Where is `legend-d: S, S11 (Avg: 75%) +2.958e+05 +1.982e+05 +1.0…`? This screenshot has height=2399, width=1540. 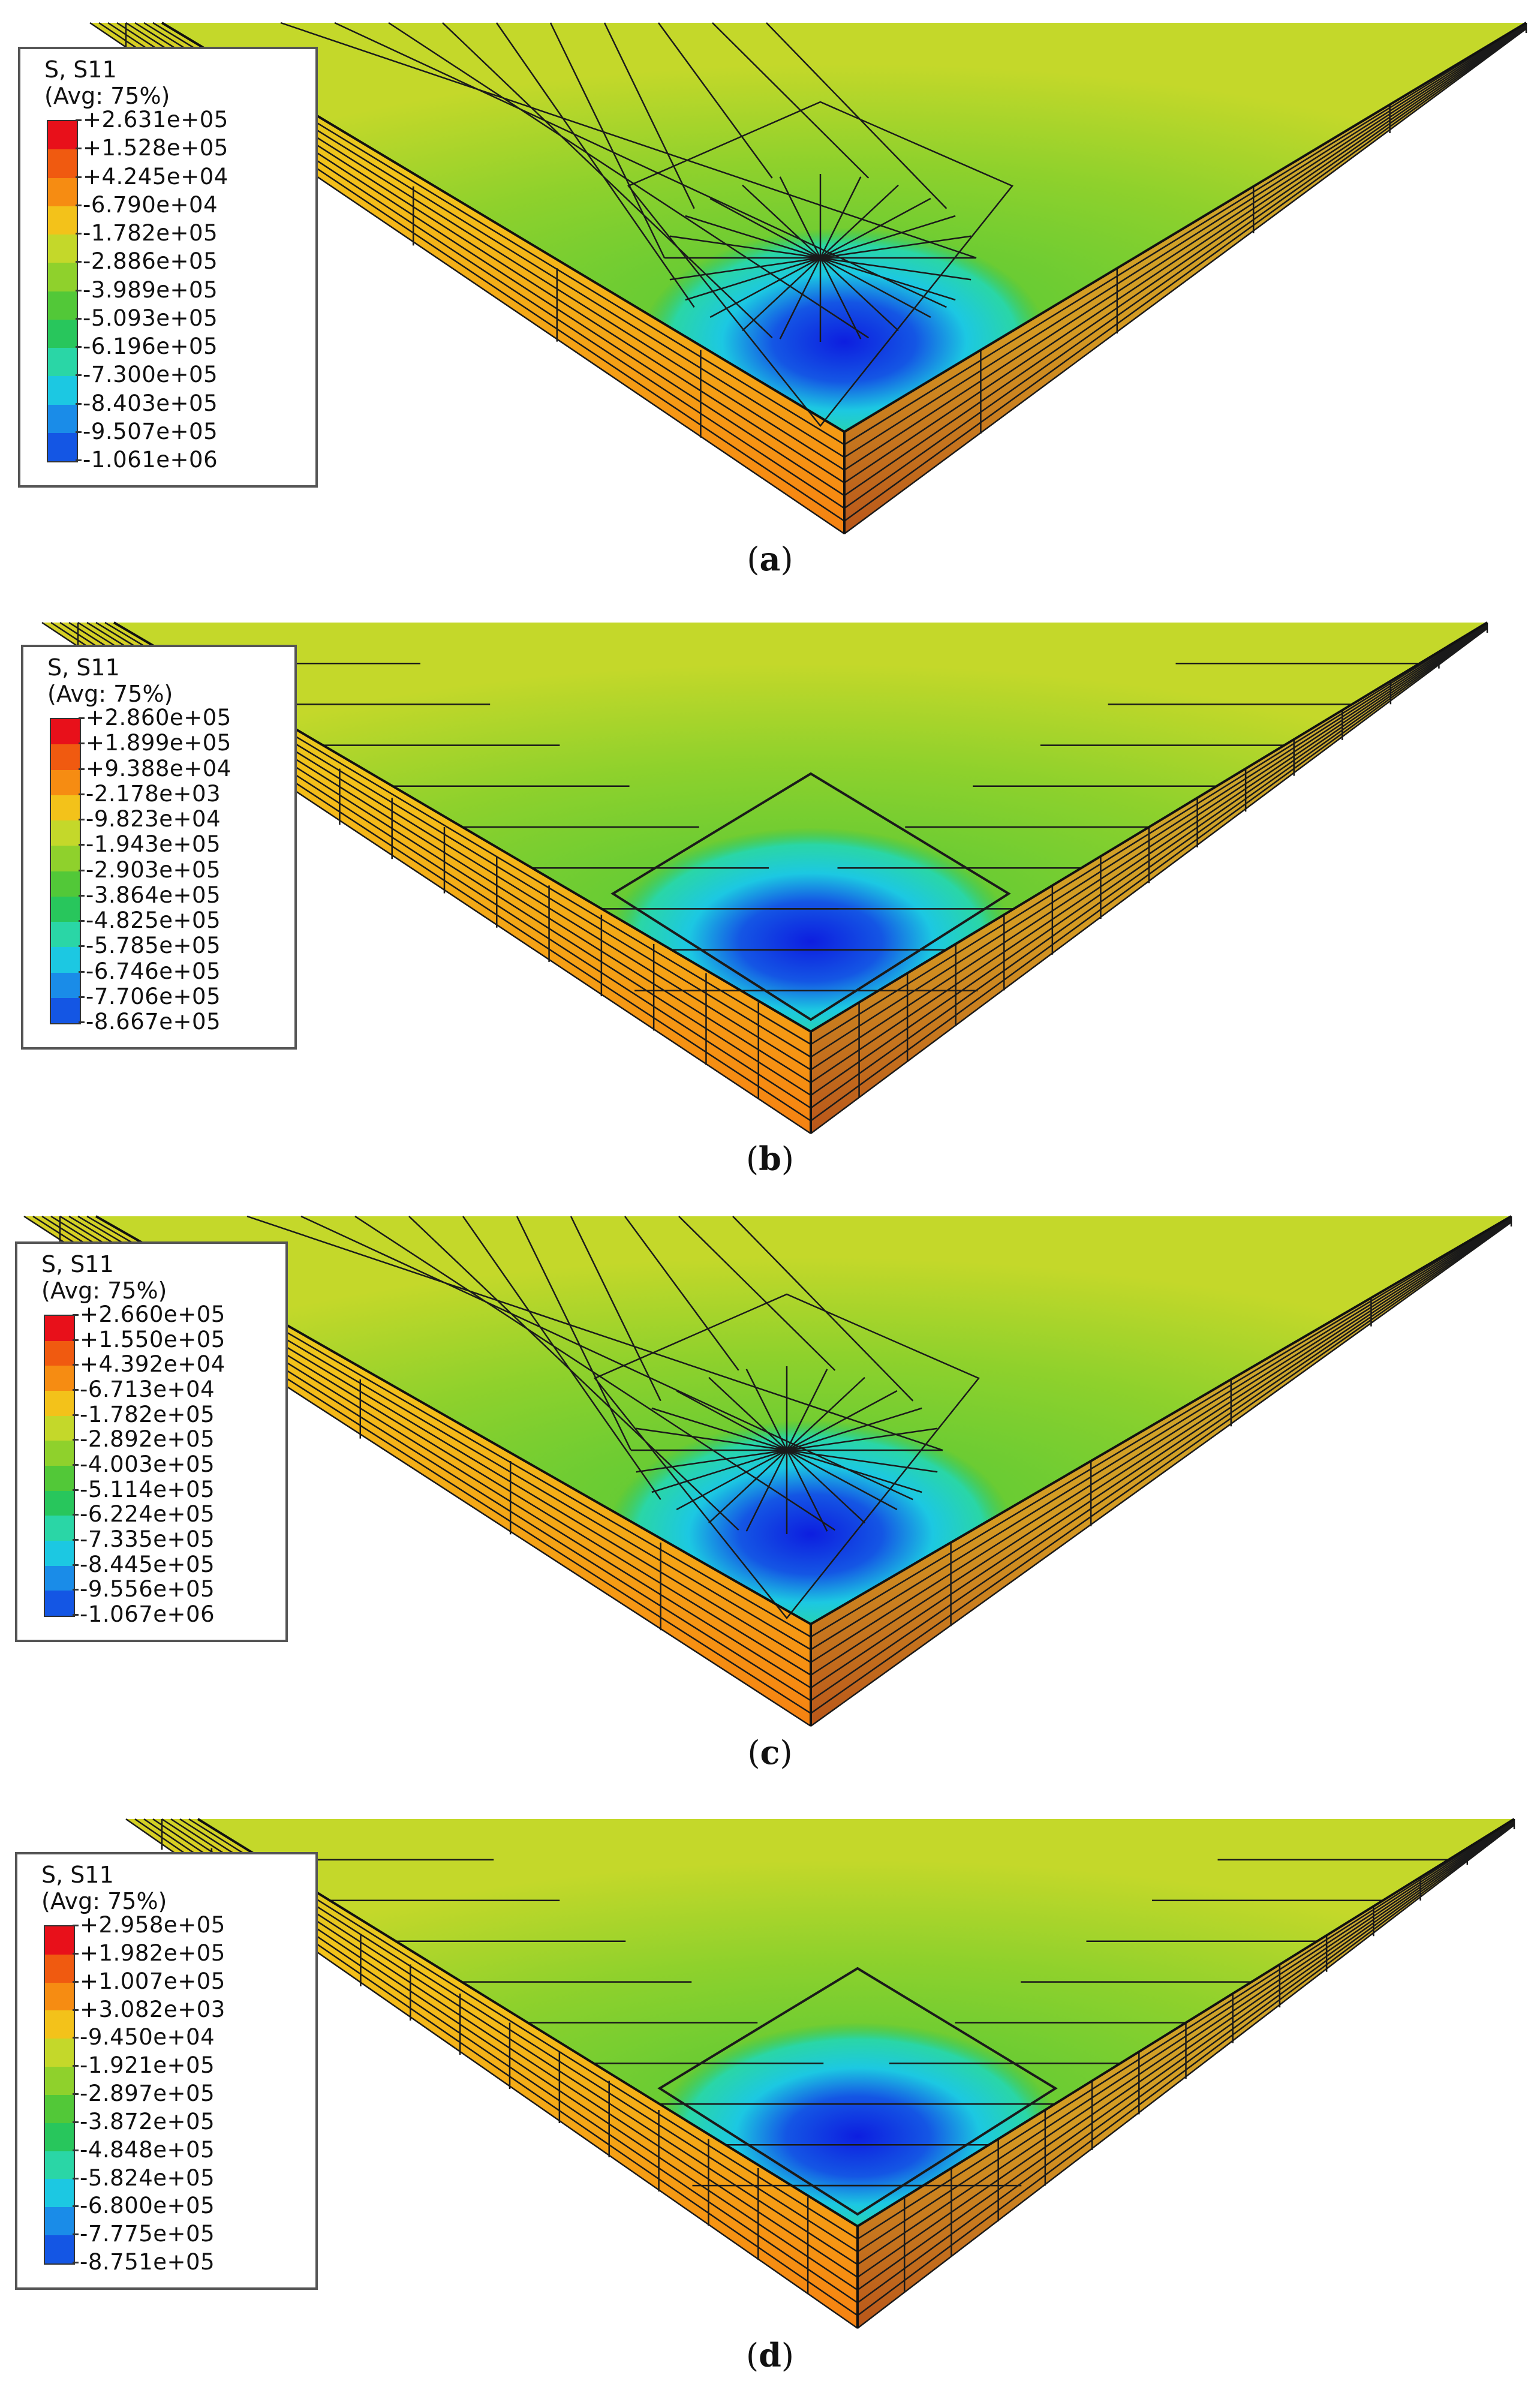 legend-d: S, S11 (Avg: 75%) +2.958e+05 +1.982e+05 +1.0… is located at coordinates (166, 2071).